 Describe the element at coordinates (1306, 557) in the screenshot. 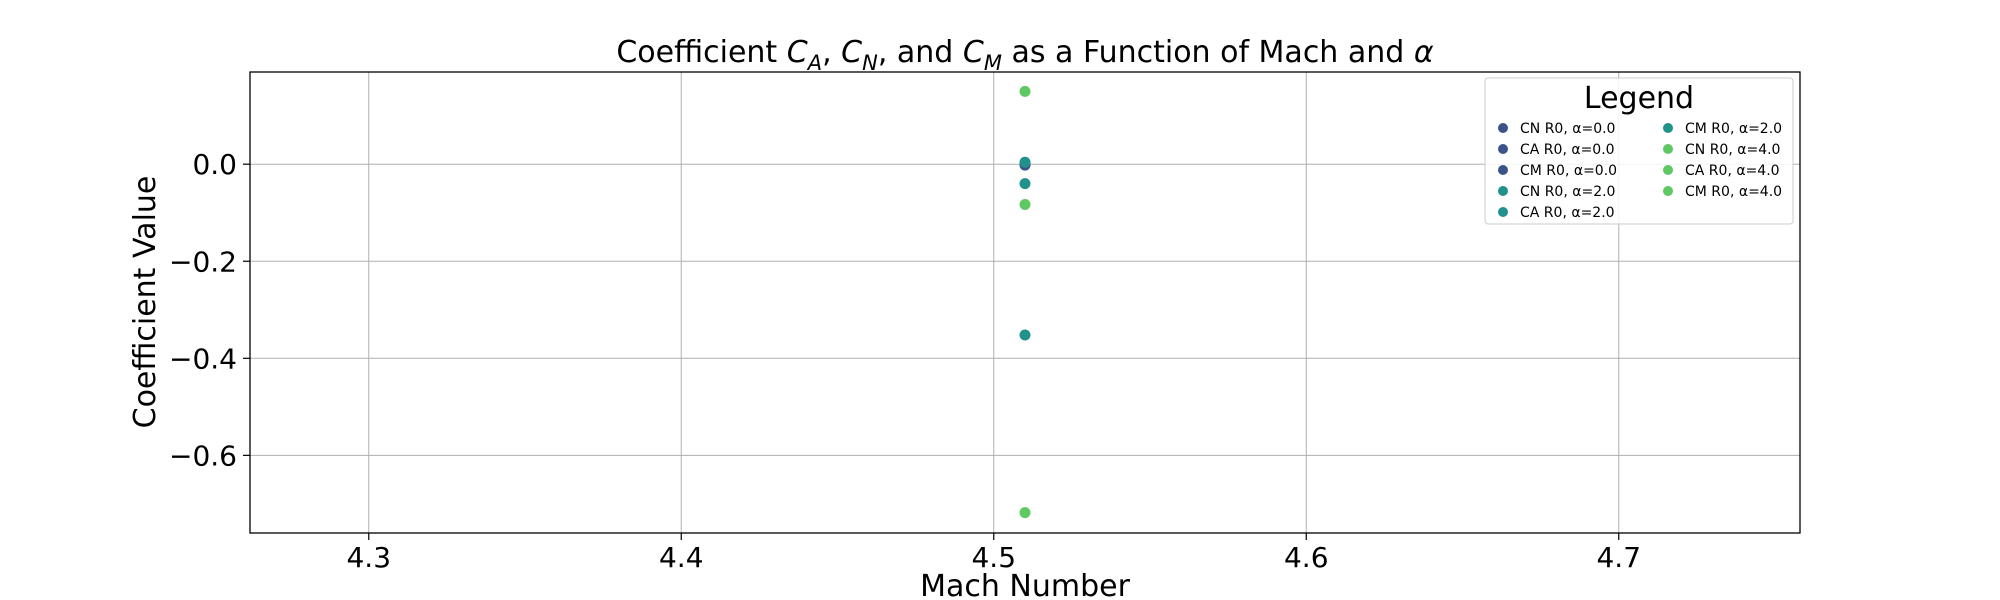

I see `x-tick-label: 4.6` at that location.